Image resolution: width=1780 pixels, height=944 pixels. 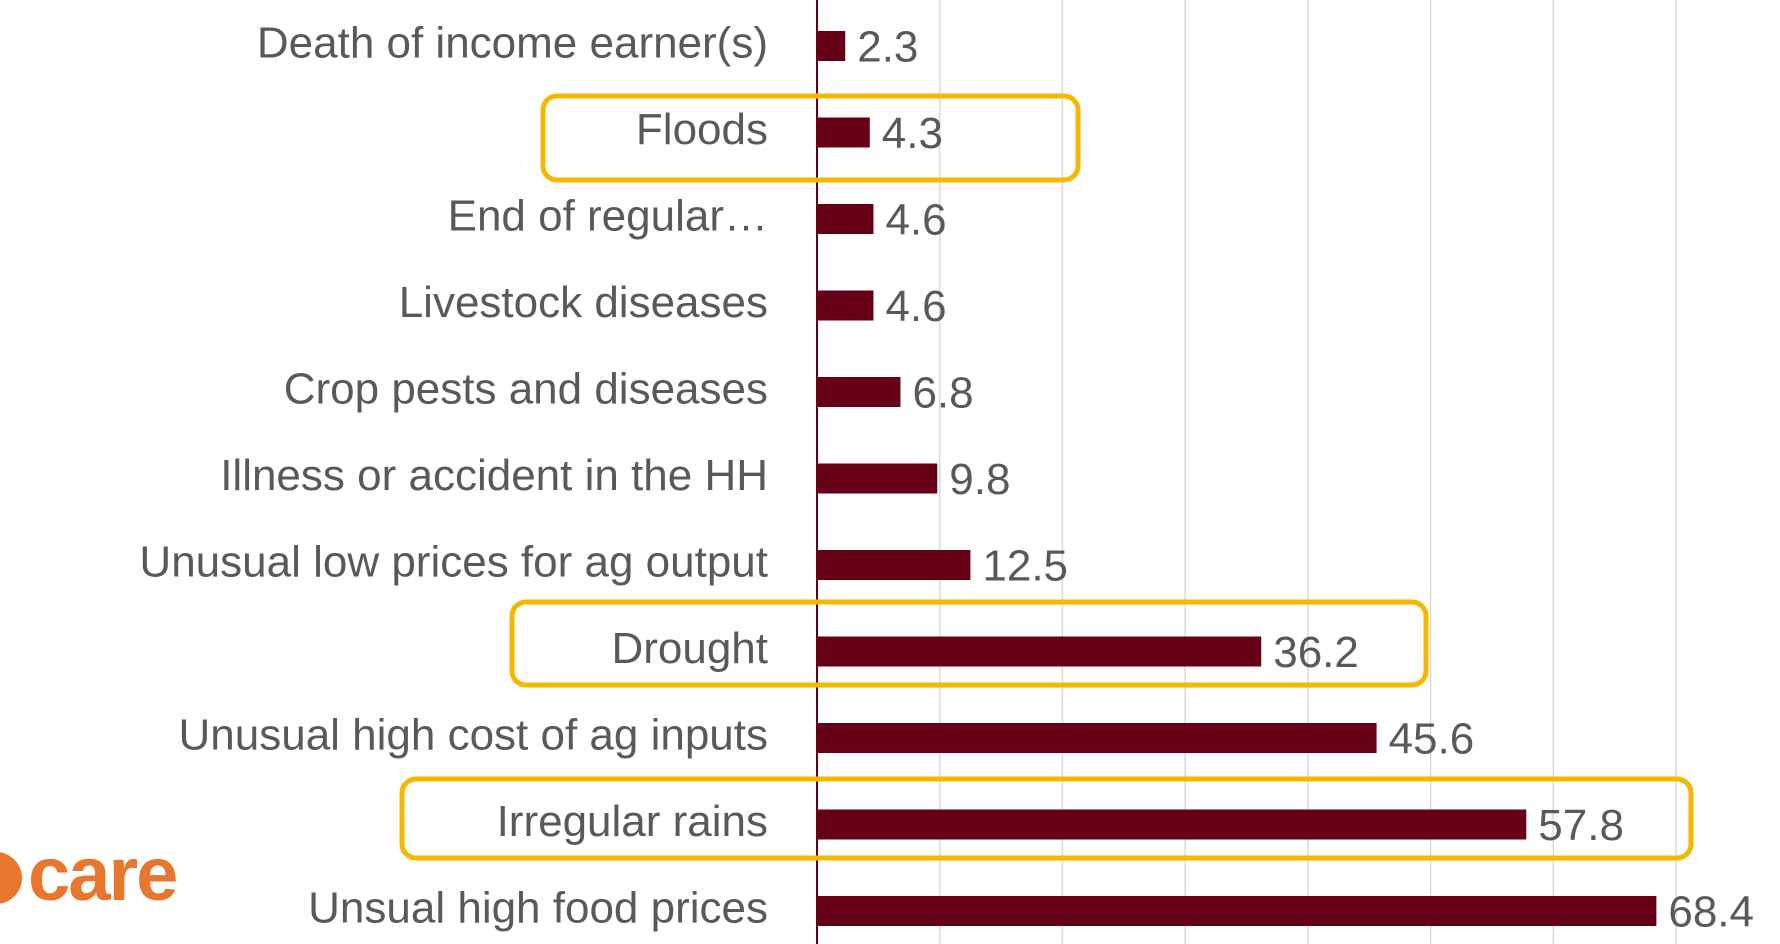 I want to click on value-label: 68.4, so click(x=1711, y=912).